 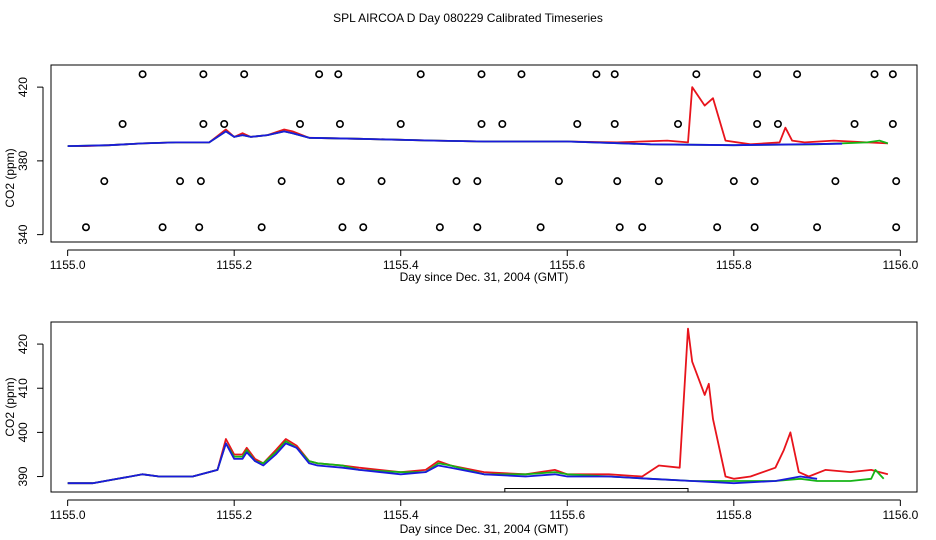 What do you see at coordinates (23, 161) in the screenshot?
I see `y-tick-label: 380` at bounding box center [23, 161].